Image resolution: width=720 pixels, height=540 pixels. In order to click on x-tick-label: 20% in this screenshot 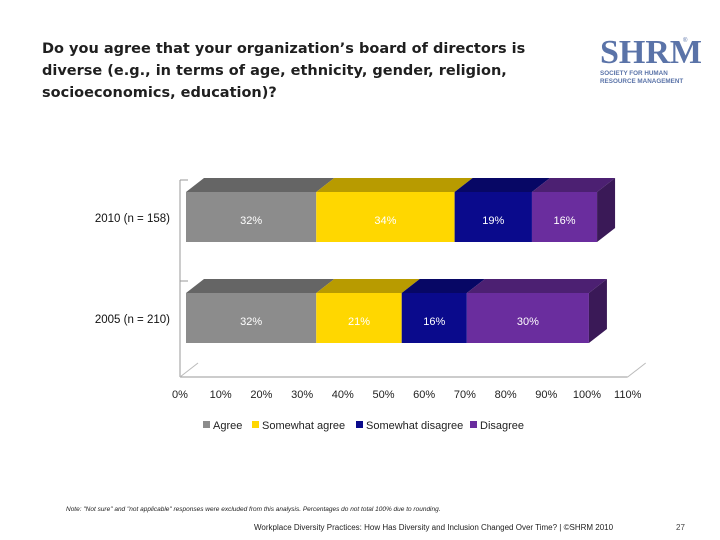, I will do `click(261, 395)`.